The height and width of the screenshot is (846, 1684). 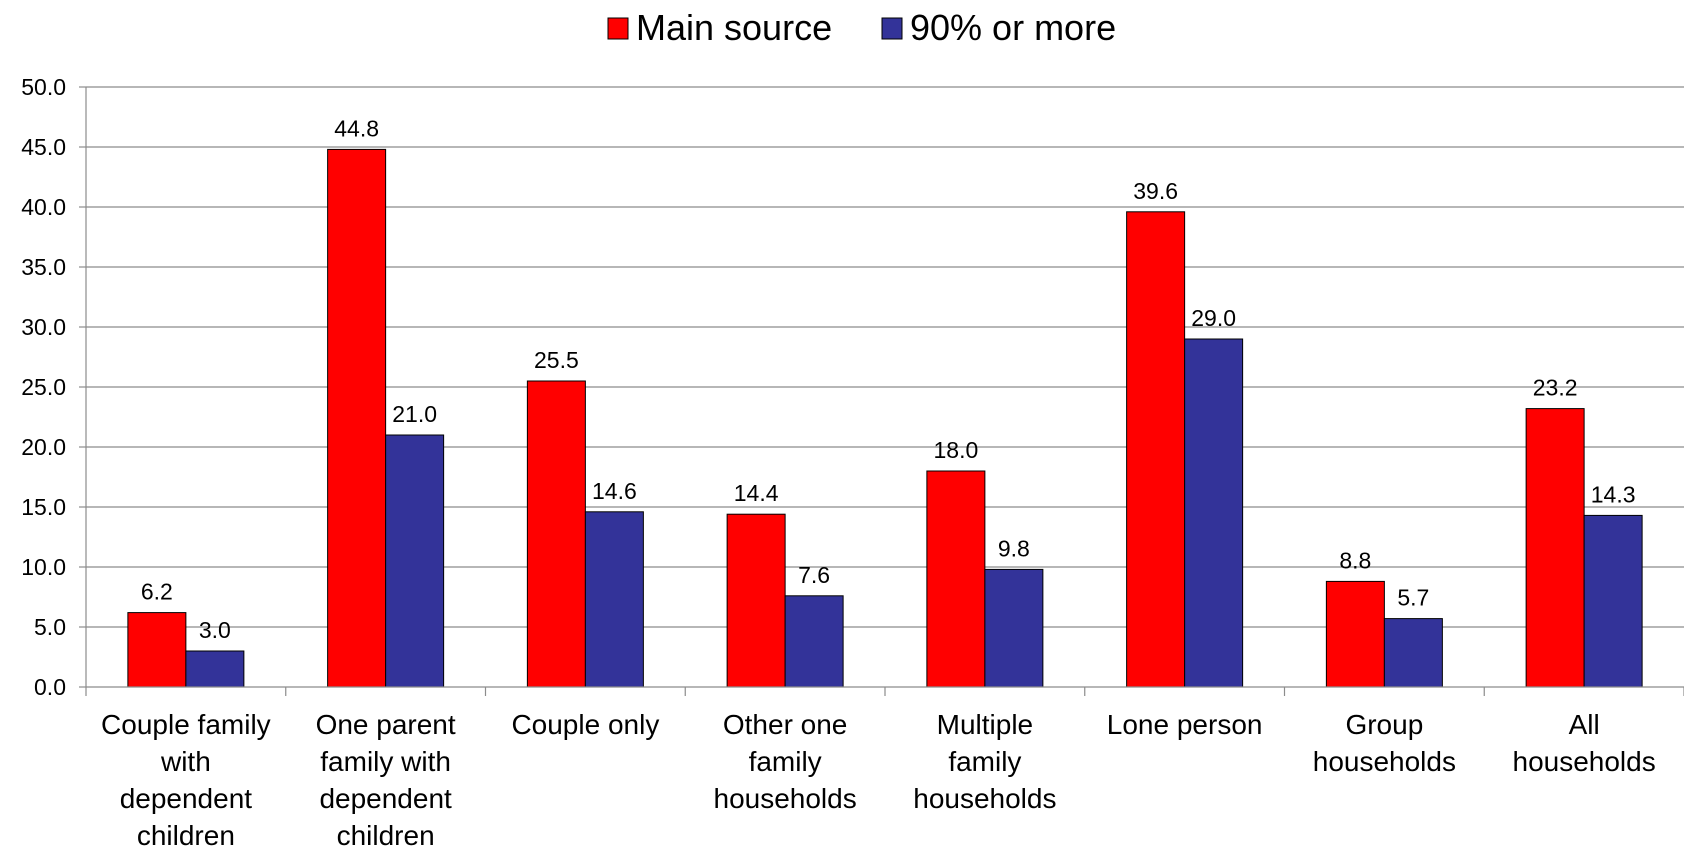 What do you see at coordinates (43, 447) in the screenshot?
I see `y-tick-label: 20.0` at bounding box center [43, 447].